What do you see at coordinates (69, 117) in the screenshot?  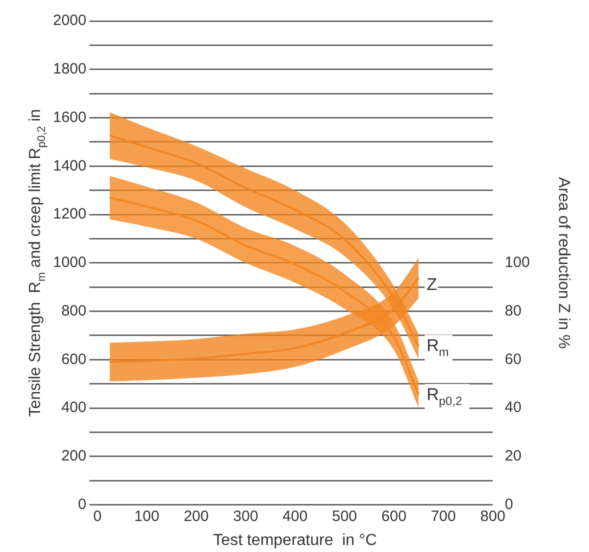 I see `y-tick-label: 1600` at bounding box center [69, 117].